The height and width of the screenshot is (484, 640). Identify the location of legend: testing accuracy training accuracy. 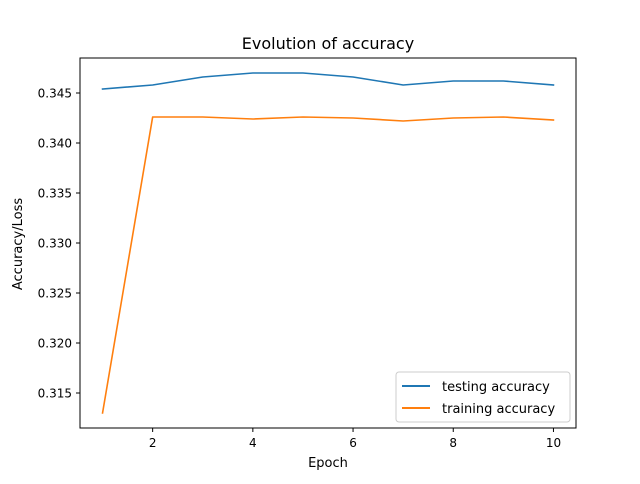
(483, 397).